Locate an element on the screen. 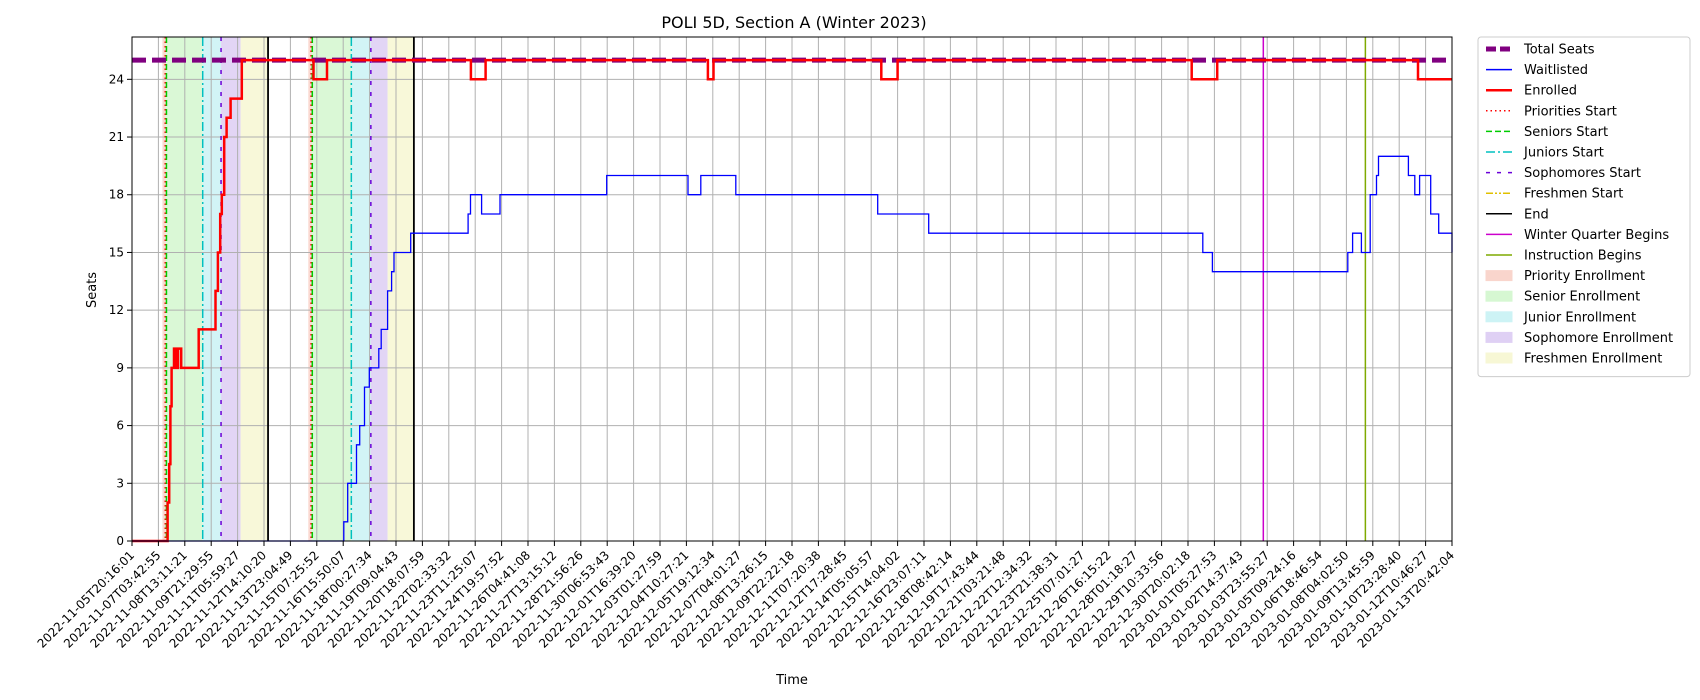  y-tick-label: 9 is located at coordinates (120, 368).